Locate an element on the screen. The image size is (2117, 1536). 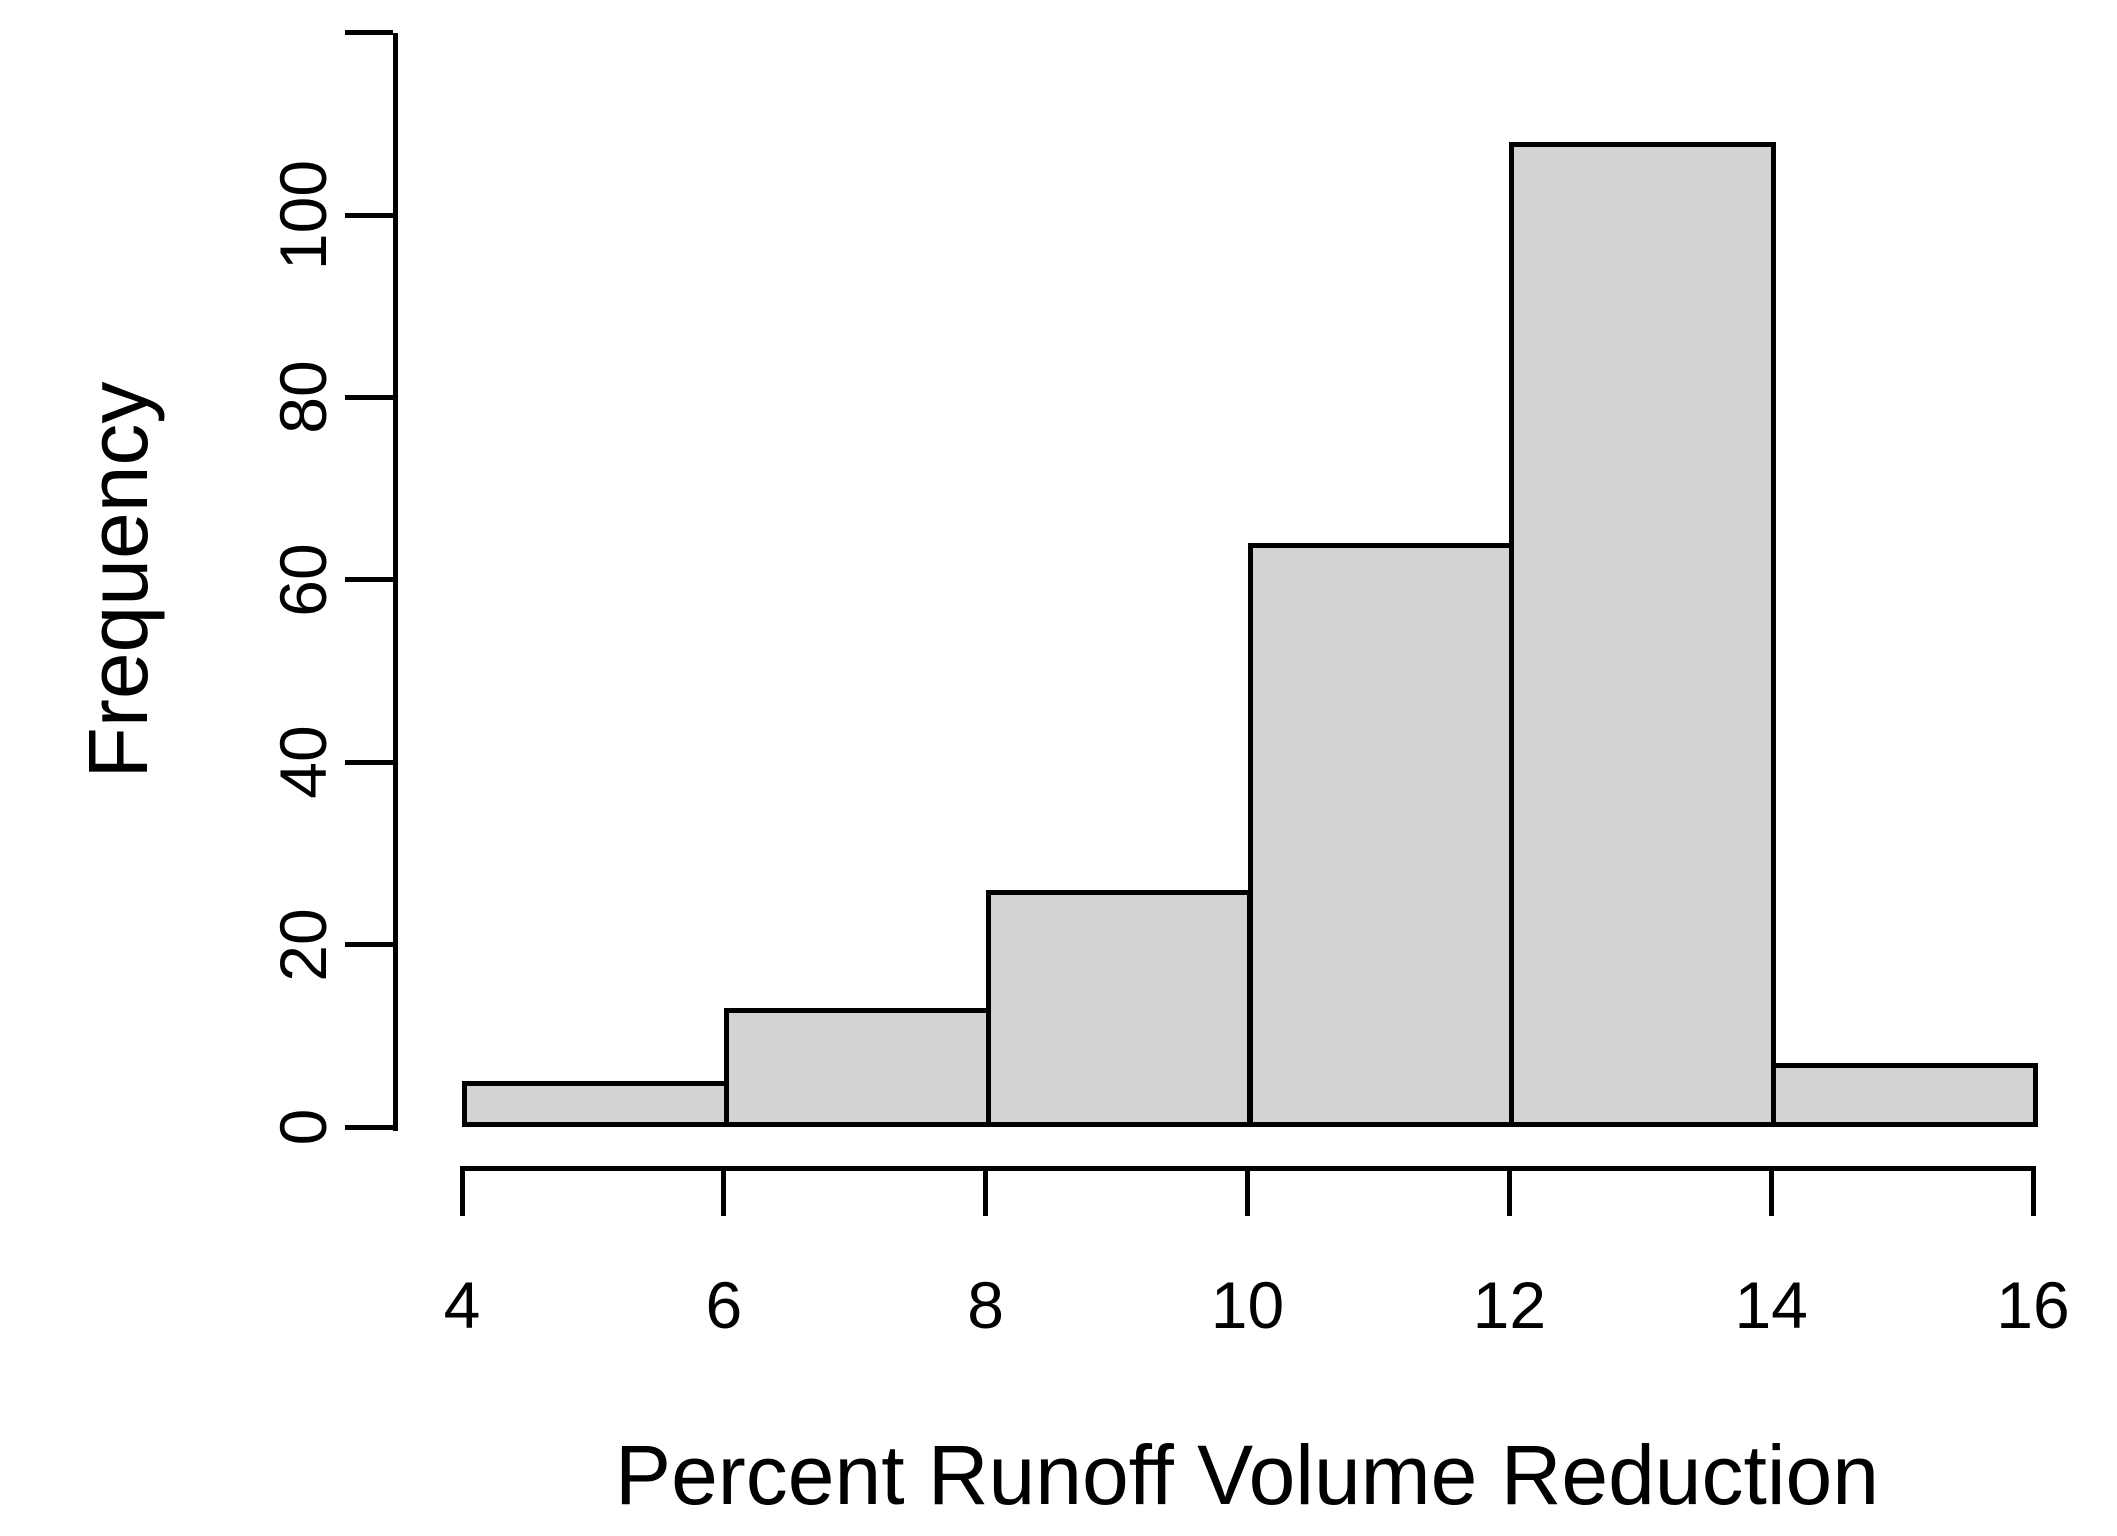
y-axis-tick-label: 0 is located at coordinates (303, 1127).